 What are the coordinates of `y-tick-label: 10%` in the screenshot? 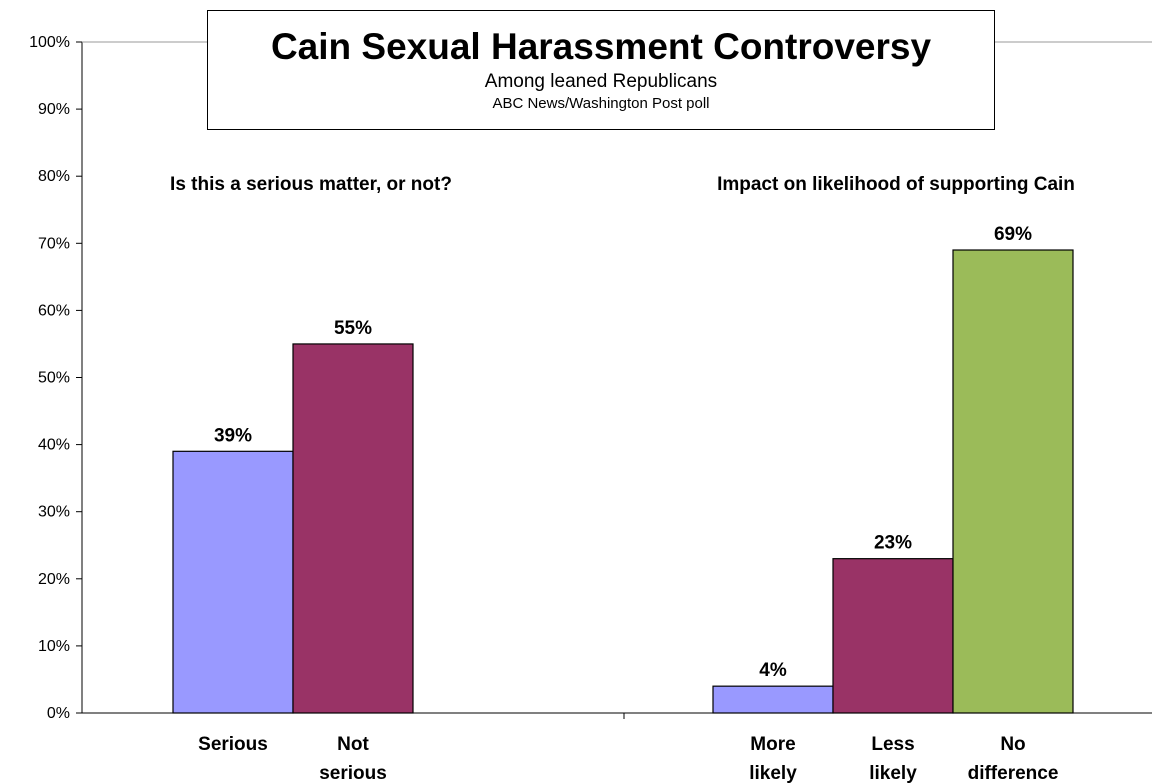 It's located at (54, 646).